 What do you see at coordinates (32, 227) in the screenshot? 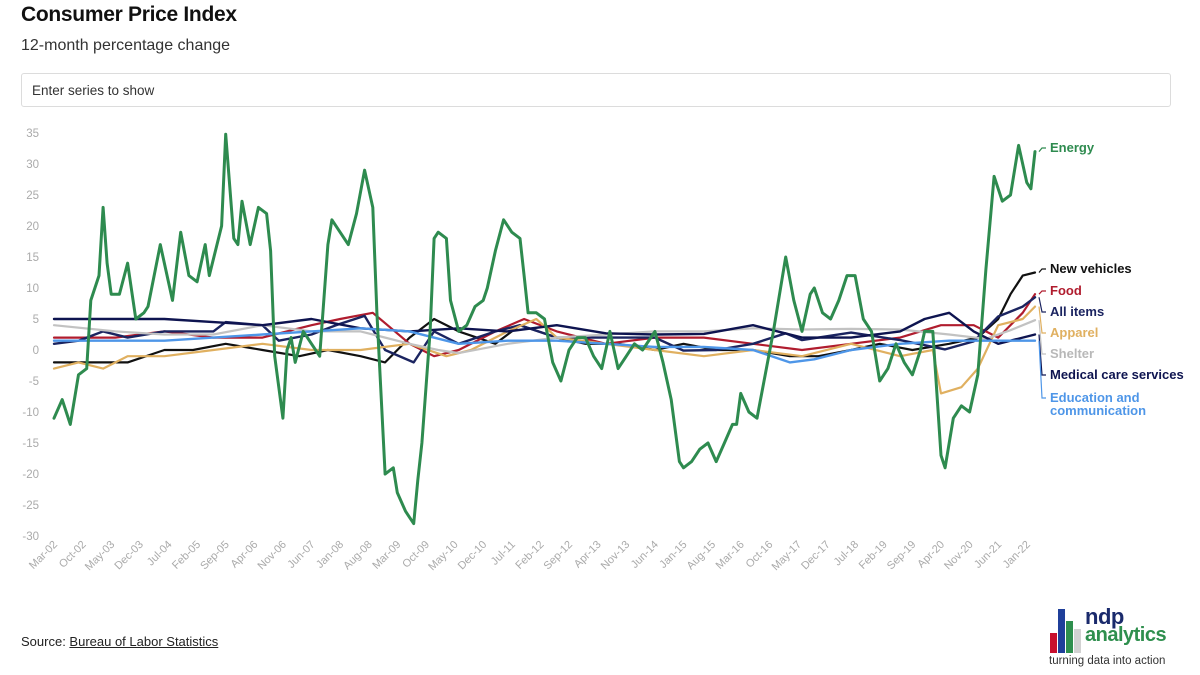
I see `y-tick-label: 20` at bounding box center [32, 227].